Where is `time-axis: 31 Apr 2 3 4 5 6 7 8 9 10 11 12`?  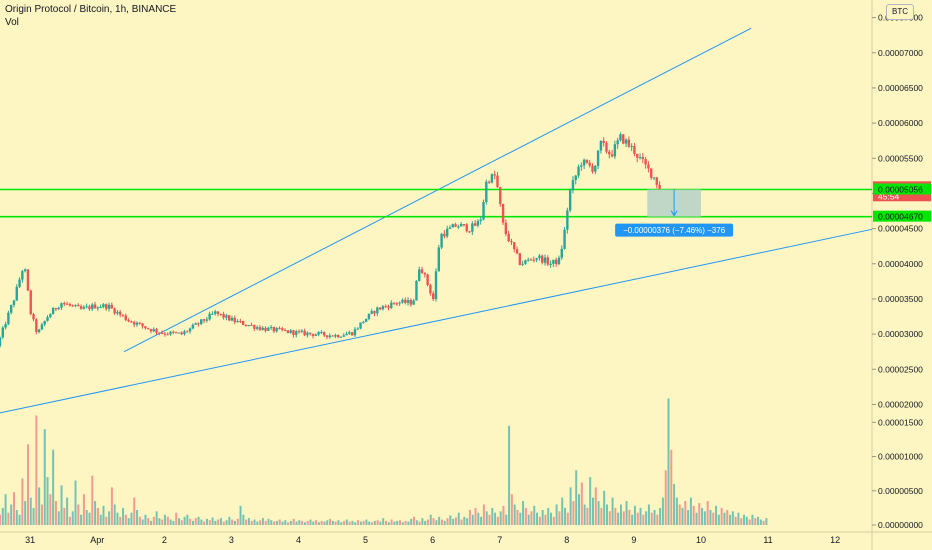
time-axis: 31 Apr 2 3 4 5 6 7 8 9 10 11 12 is located at coordinates (432, 540).